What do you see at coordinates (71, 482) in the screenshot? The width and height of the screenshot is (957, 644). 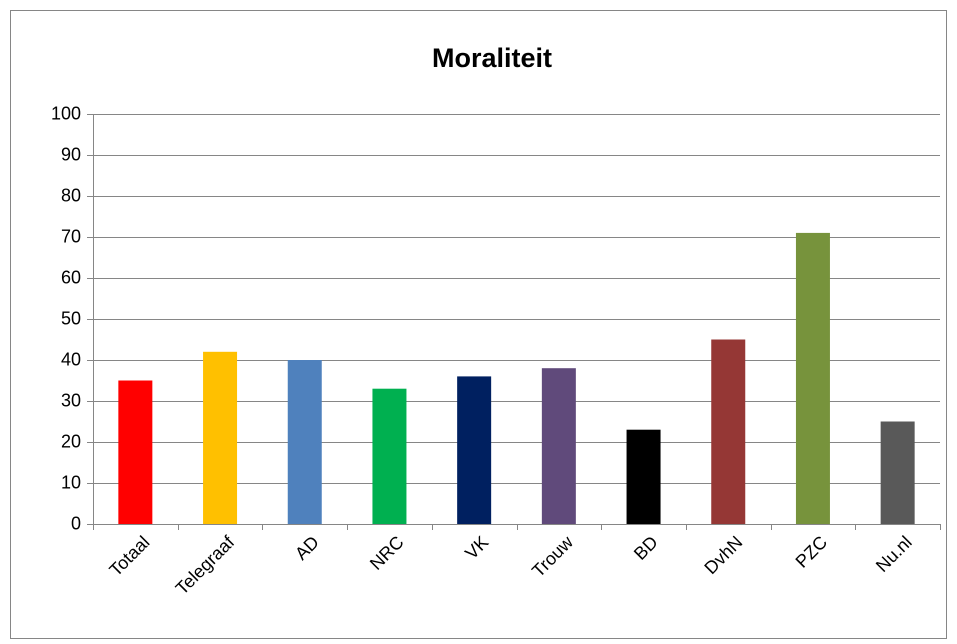 I see `y-tick-label: 10` at bounding box center [71, 482].